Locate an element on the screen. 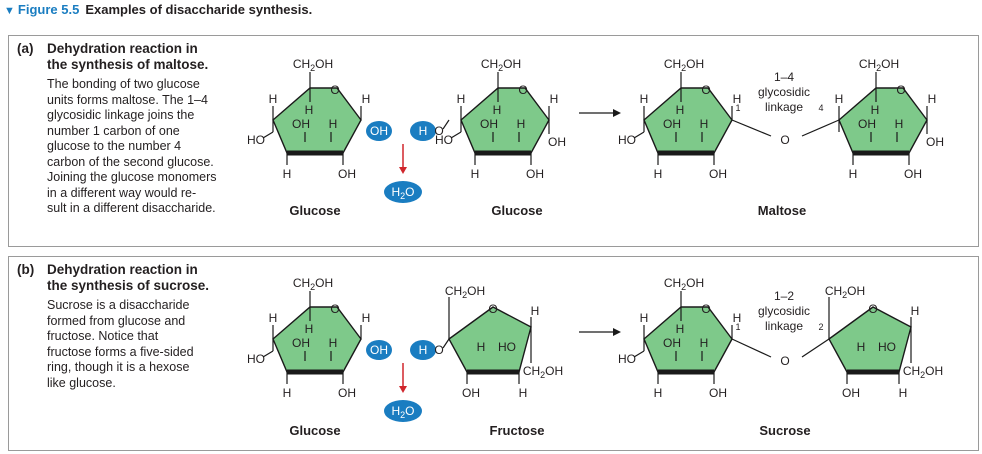  panel-a-label: (a) is located at coordinates (25, 48).